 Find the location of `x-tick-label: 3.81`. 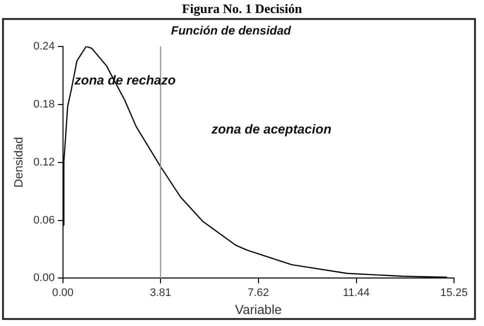

x-tick-label: 3.81 is located at coordinates (161, 292).